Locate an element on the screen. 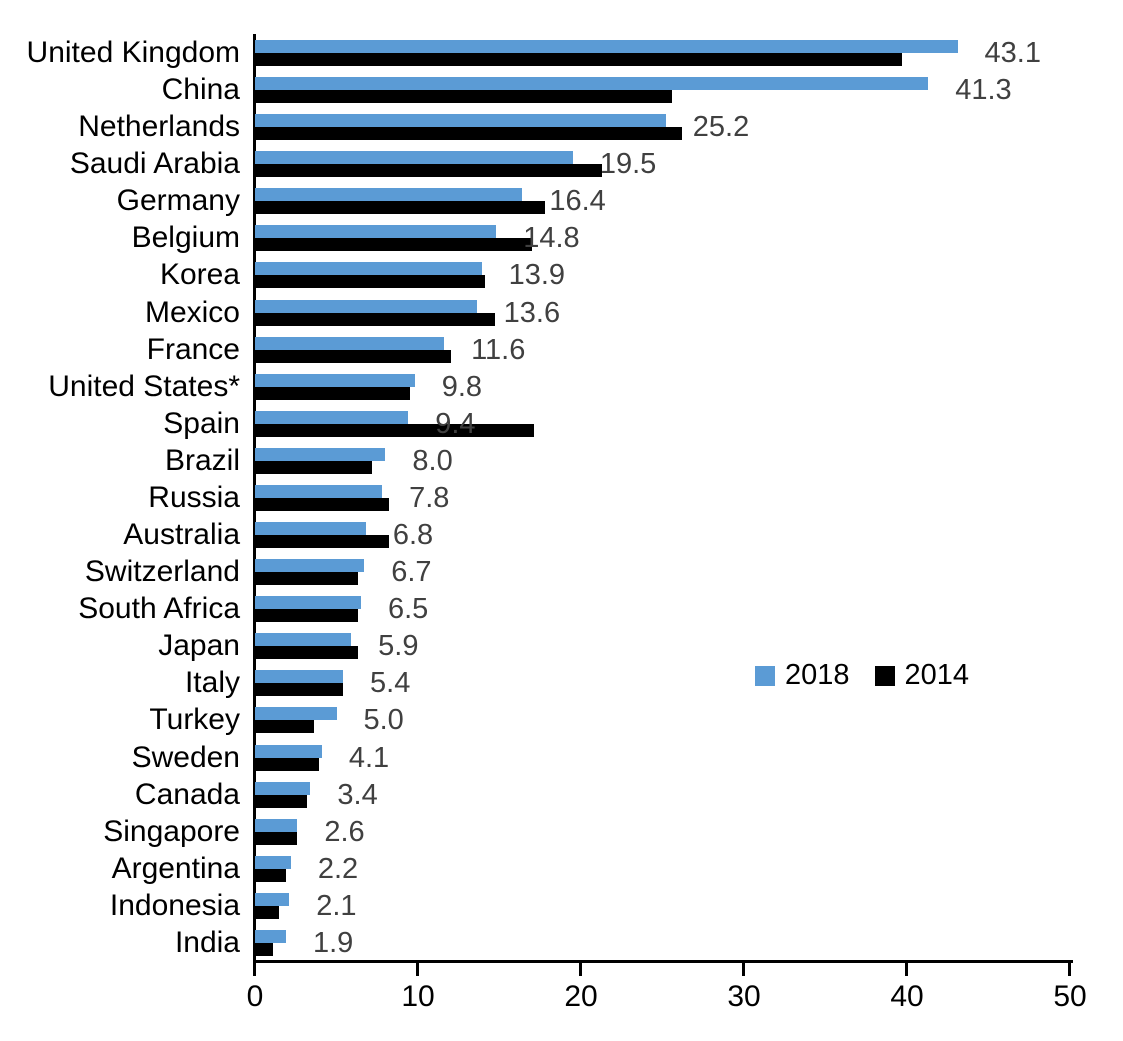 Image resolution: width=1123 pixels, height=1041 pixels. legend-swatch-2014 is located at coordinates (884, 675).